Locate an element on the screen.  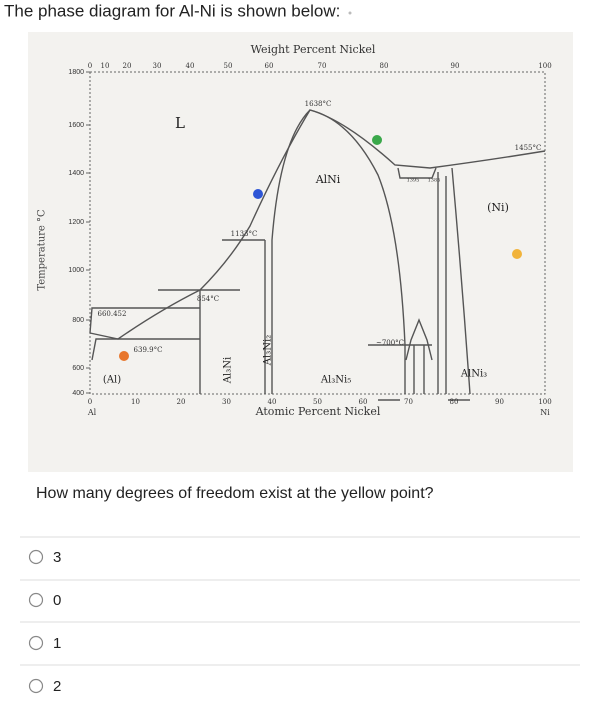
top-axis-label: Weight Percent Nickel is located at coordinates (313, 49).